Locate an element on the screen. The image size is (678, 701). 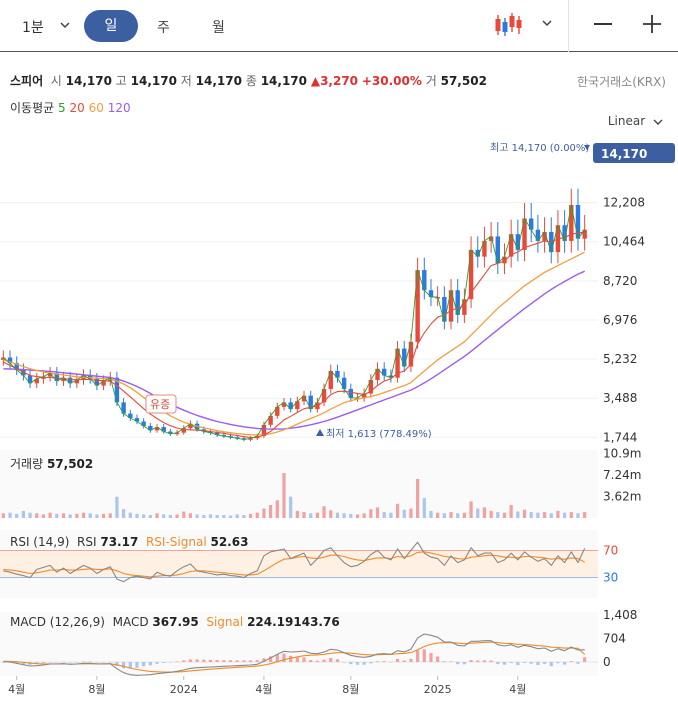
rsi-title: RSI (14,9) is located at coordinates (40, 542).